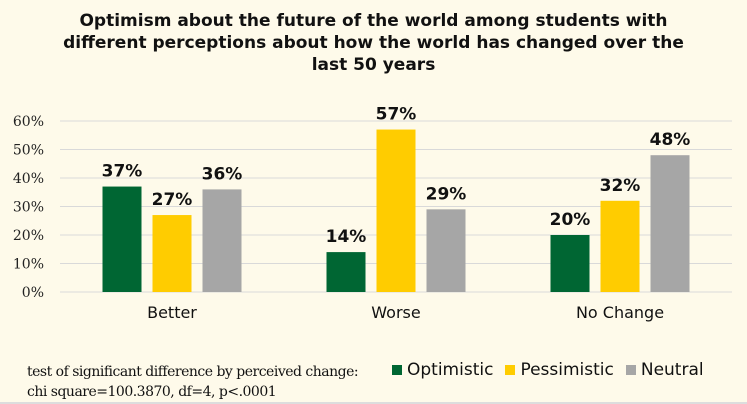 The height and width of the screenshot is (404, 747). I want to click on data-label: 14%, so click(346, 237).